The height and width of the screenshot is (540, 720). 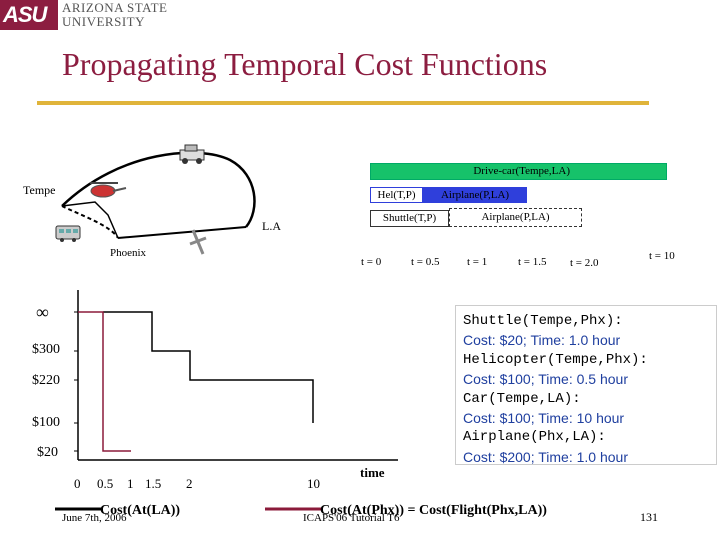 What do you see at coordinates (47, 452) in the screenshot?
I see `y-tick-20: $20` at bounding box center [47, 452].